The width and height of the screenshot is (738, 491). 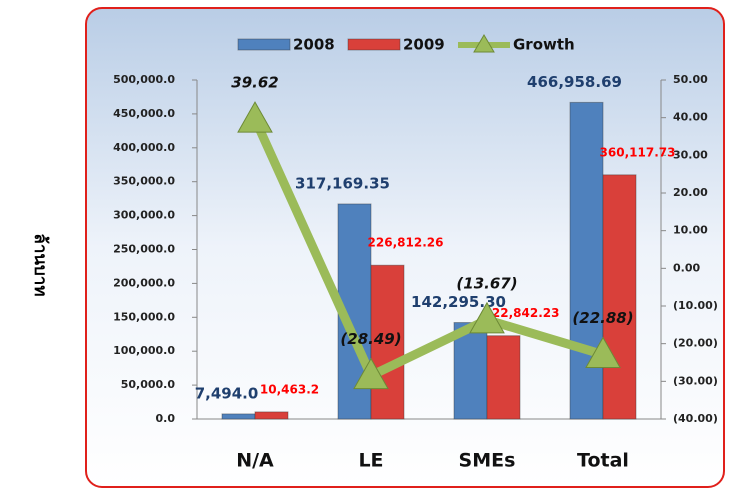 What do you see at coordinates (522, 313) in the screenshot?
I see `bar-value-label: 122,842.23` at bounding box center [522, 313].